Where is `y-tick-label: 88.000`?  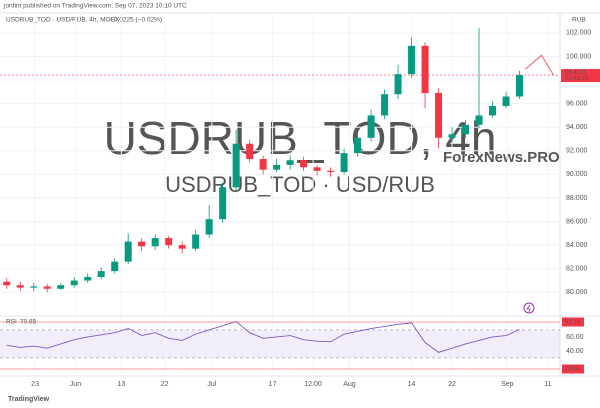 y-tick-label: 88.000 is located at coordinates (577, 198).